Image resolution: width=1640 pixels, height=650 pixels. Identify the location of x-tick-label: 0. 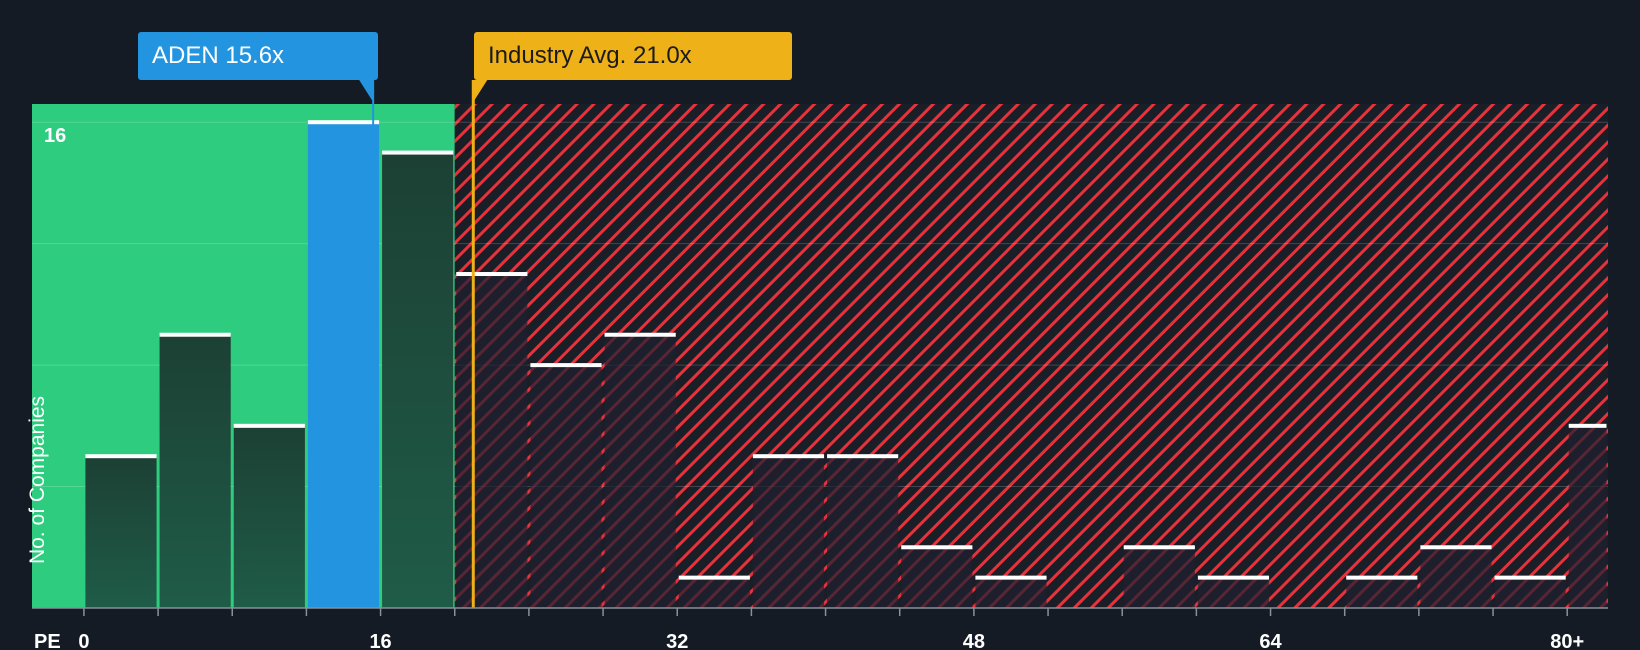
(83, 640).